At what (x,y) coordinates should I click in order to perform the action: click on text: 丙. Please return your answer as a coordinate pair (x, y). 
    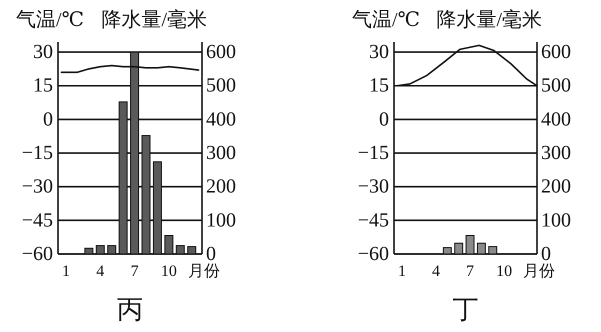
    Looking at the image, I should click on (130, 309).